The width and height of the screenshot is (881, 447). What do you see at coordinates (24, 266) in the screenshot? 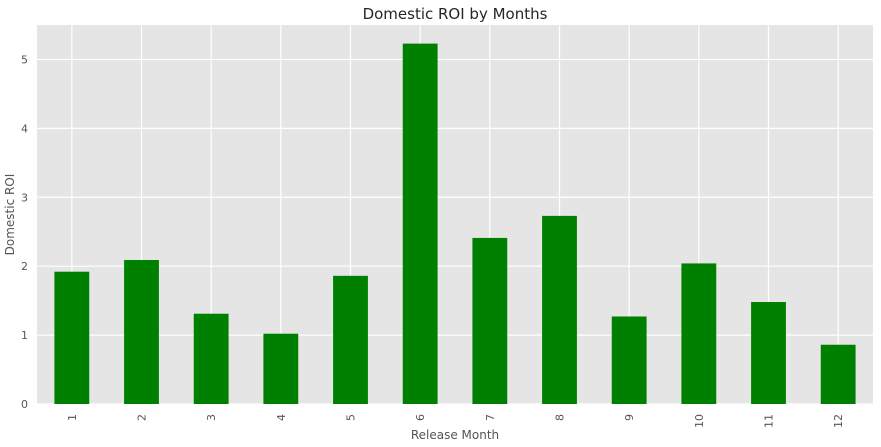
I see `y-tick-label: 2` at bounding box center [24, 266].